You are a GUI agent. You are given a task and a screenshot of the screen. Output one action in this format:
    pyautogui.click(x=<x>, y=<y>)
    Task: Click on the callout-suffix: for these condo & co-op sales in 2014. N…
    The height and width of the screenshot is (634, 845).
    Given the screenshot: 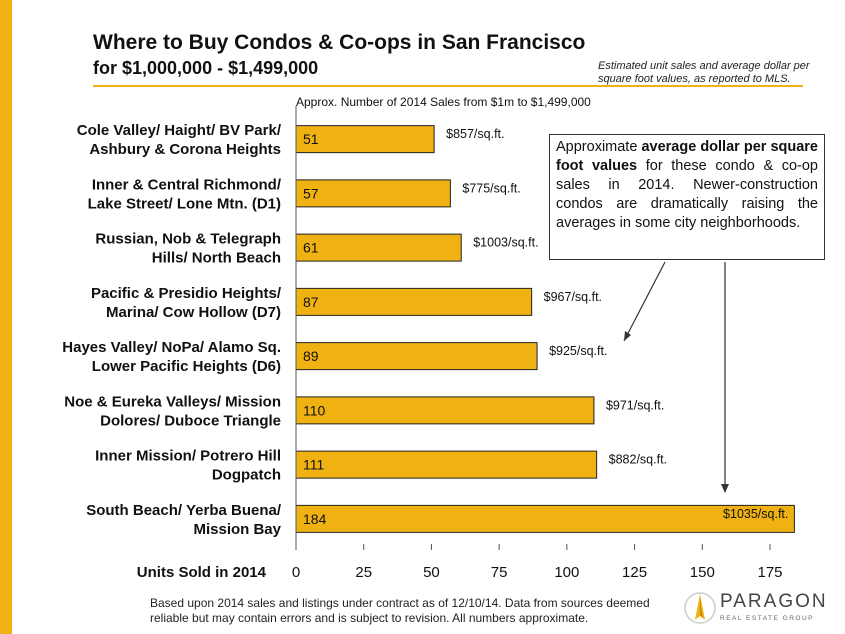 What is the action you would take?
    pyautogui.click(x=687, y=194)
    